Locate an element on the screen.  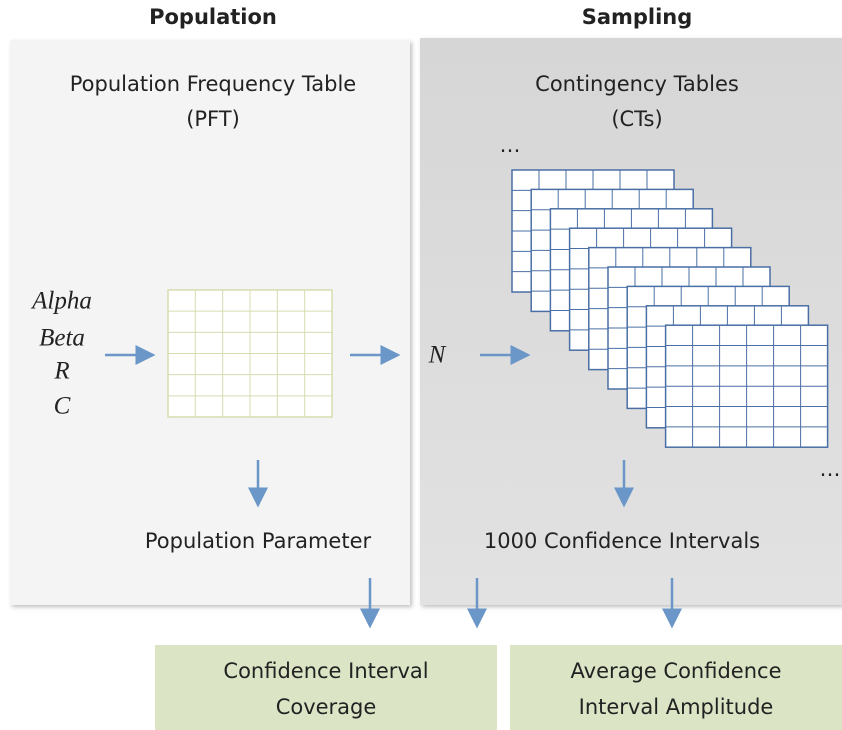
sampling-heading: Sampling is located at coordinates (637, 17).